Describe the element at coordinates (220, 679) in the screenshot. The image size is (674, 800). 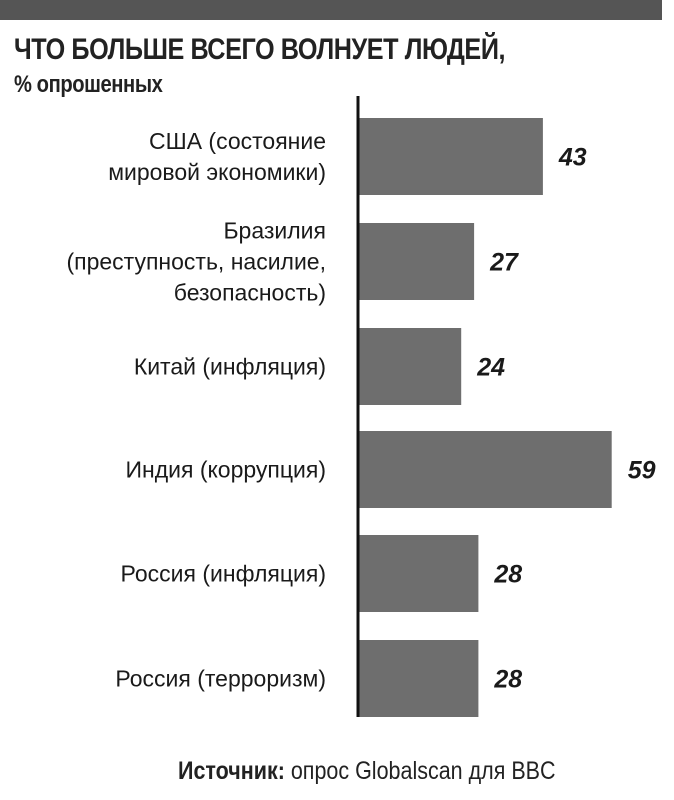
I see `category-label: Россия (терроризм)` at that location.